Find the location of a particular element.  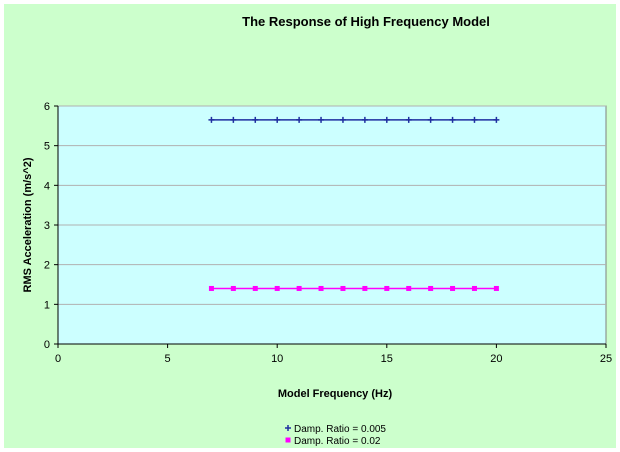

y-tick-label: 3 is located at coordinates (47, 226).